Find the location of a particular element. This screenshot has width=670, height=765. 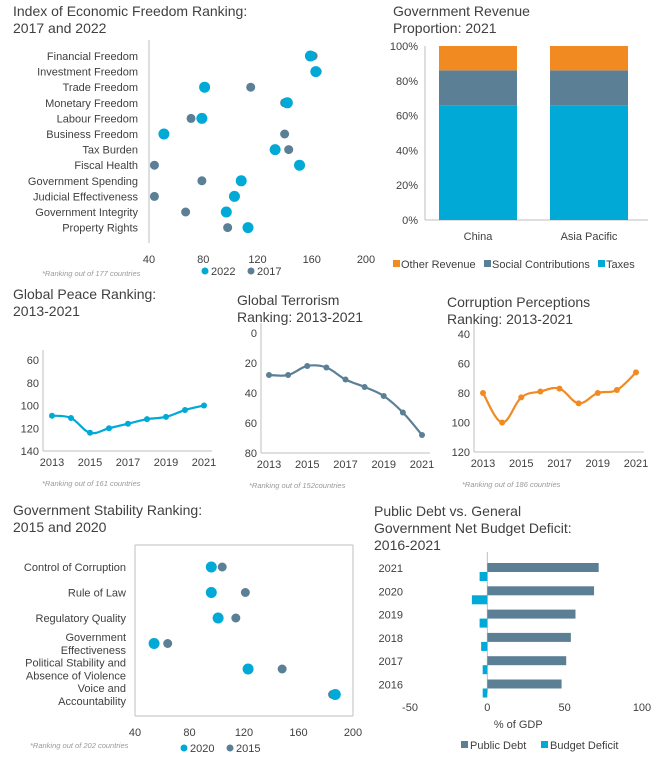

stability-category-label: Regulatory Quality is located at coordinates (81, 619).